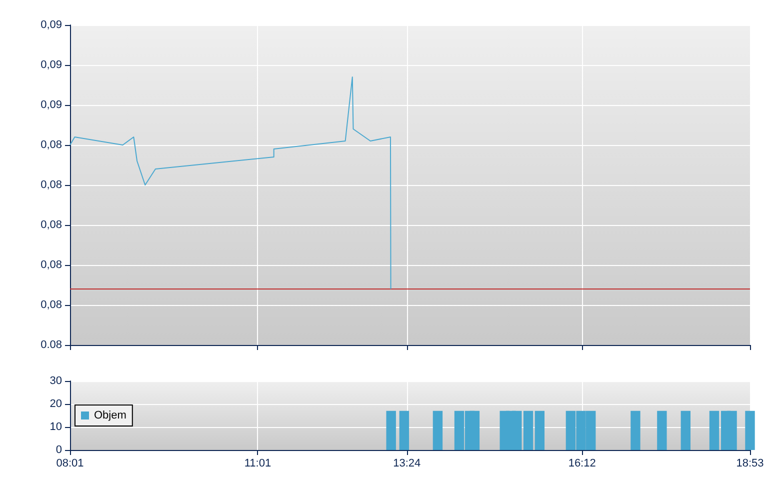 The height and width of the screenshot is (490, 780). What do you see at coordinates (56, 381) in the screenshot?
I see `y-tick-label: 30` at bounding box center [56, 381].